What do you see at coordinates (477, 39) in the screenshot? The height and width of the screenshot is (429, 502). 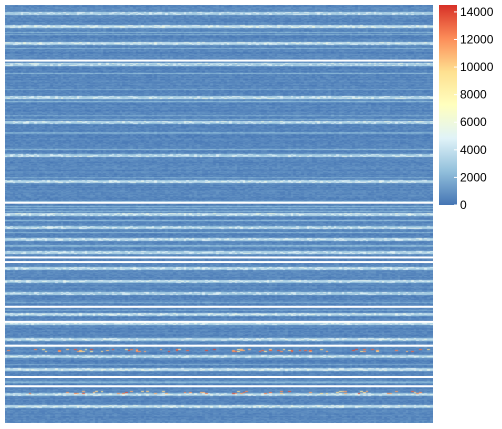 I see `color-legend-tick-label: 12000` at bounding box center [477, 39].